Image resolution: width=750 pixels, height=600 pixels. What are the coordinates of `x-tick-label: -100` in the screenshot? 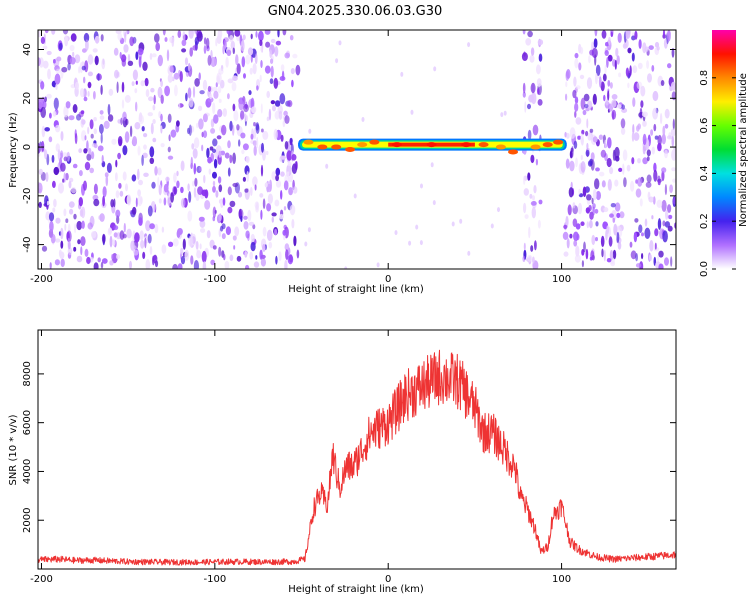 It's located at (214, 579).